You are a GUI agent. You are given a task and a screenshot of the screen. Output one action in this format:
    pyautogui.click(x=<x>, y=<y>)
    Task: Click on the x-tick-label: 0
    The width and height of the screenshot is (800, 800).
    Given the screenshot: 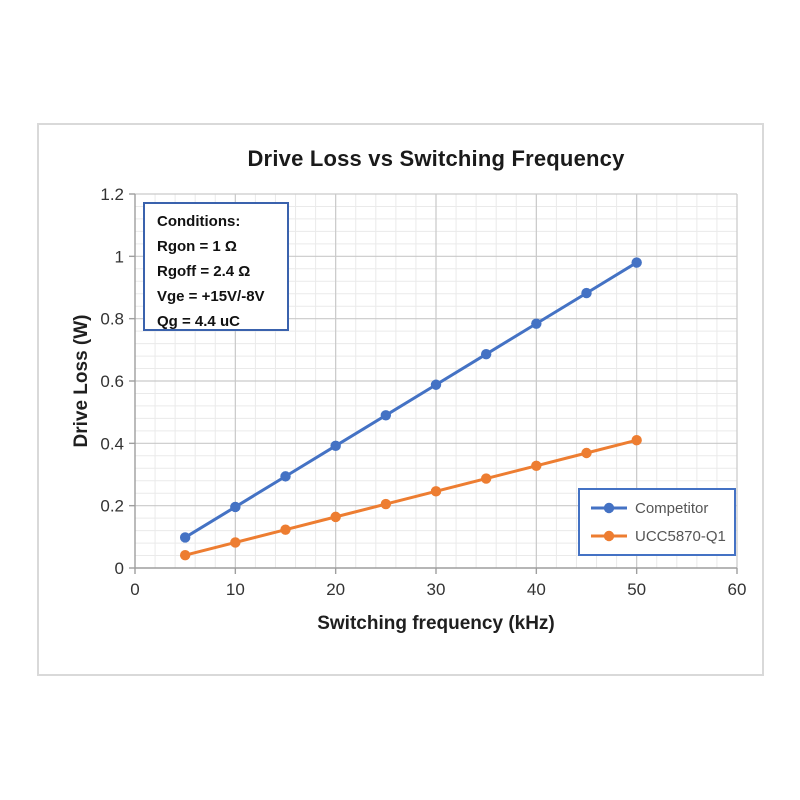 What is the action you would take?
    pyautogui.click(x=134, y=589)
    